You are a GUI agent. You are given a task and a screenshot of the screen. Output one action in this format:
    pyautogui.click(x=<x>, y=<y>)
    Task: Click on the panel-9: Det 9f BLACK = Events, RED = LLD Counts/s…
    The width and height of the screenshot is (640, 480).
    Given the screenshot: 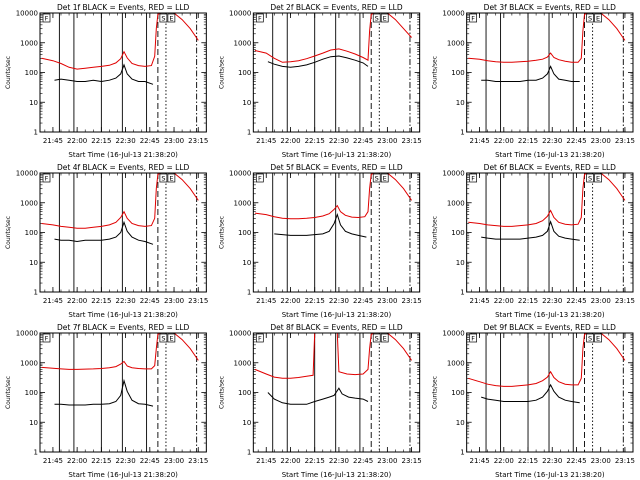 What is the action you would take?
    pyautogui.click(x=533, y=401)
    